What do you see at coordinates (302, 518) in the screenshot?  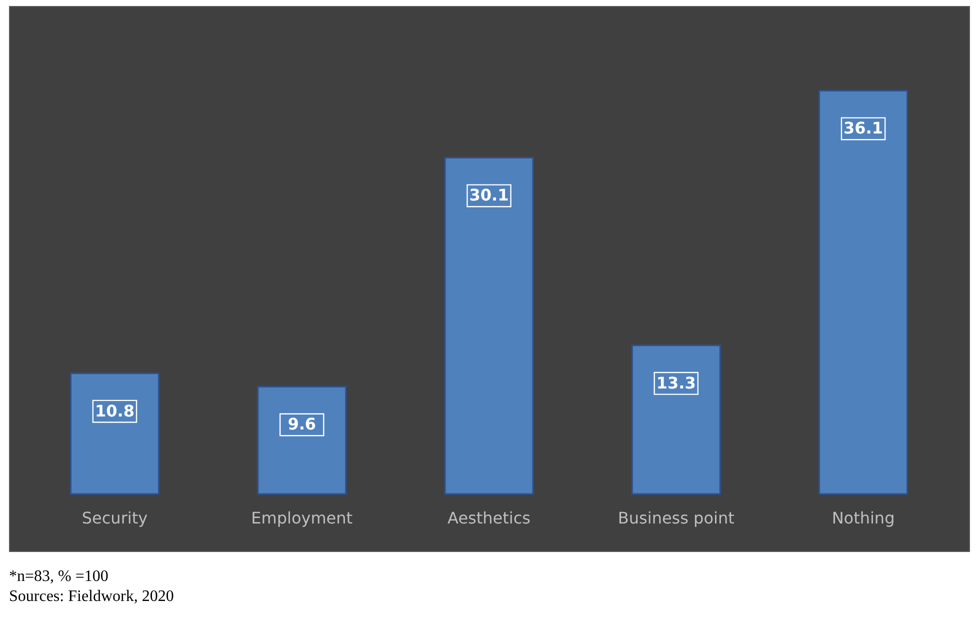 I see `x-tick-label: Employment` at bounding box center [302, 518].